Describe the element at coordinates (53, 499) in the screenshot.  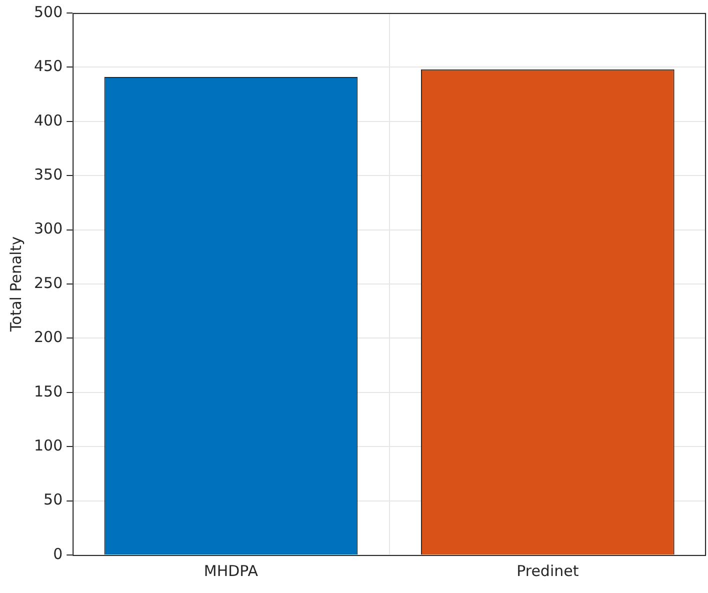
I see `y-tick-label: 50` at that location.